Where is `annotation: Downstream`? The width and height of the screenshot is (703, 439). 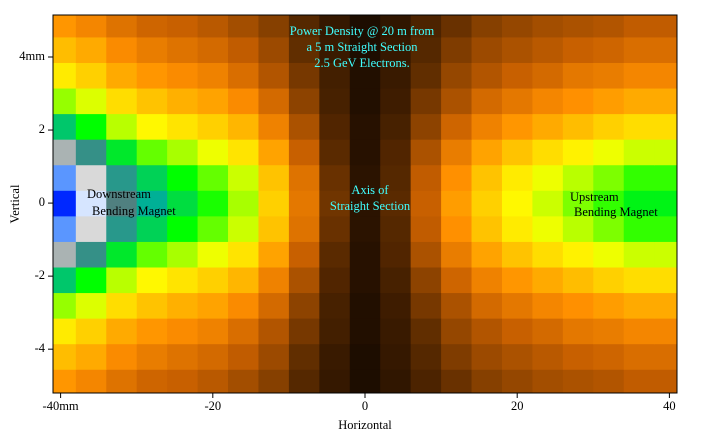
annotation: Downstream is located at coordinates (119, 194).